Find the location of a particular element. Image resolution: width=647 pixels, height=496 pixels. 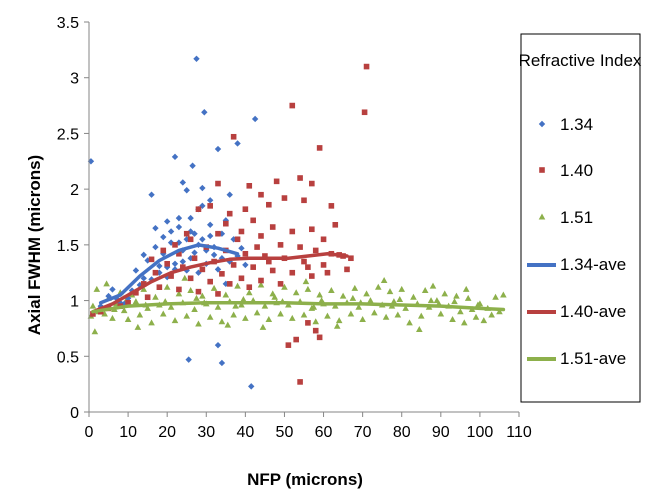

x-tick-label: 110 is located at coordinates (519, 432).